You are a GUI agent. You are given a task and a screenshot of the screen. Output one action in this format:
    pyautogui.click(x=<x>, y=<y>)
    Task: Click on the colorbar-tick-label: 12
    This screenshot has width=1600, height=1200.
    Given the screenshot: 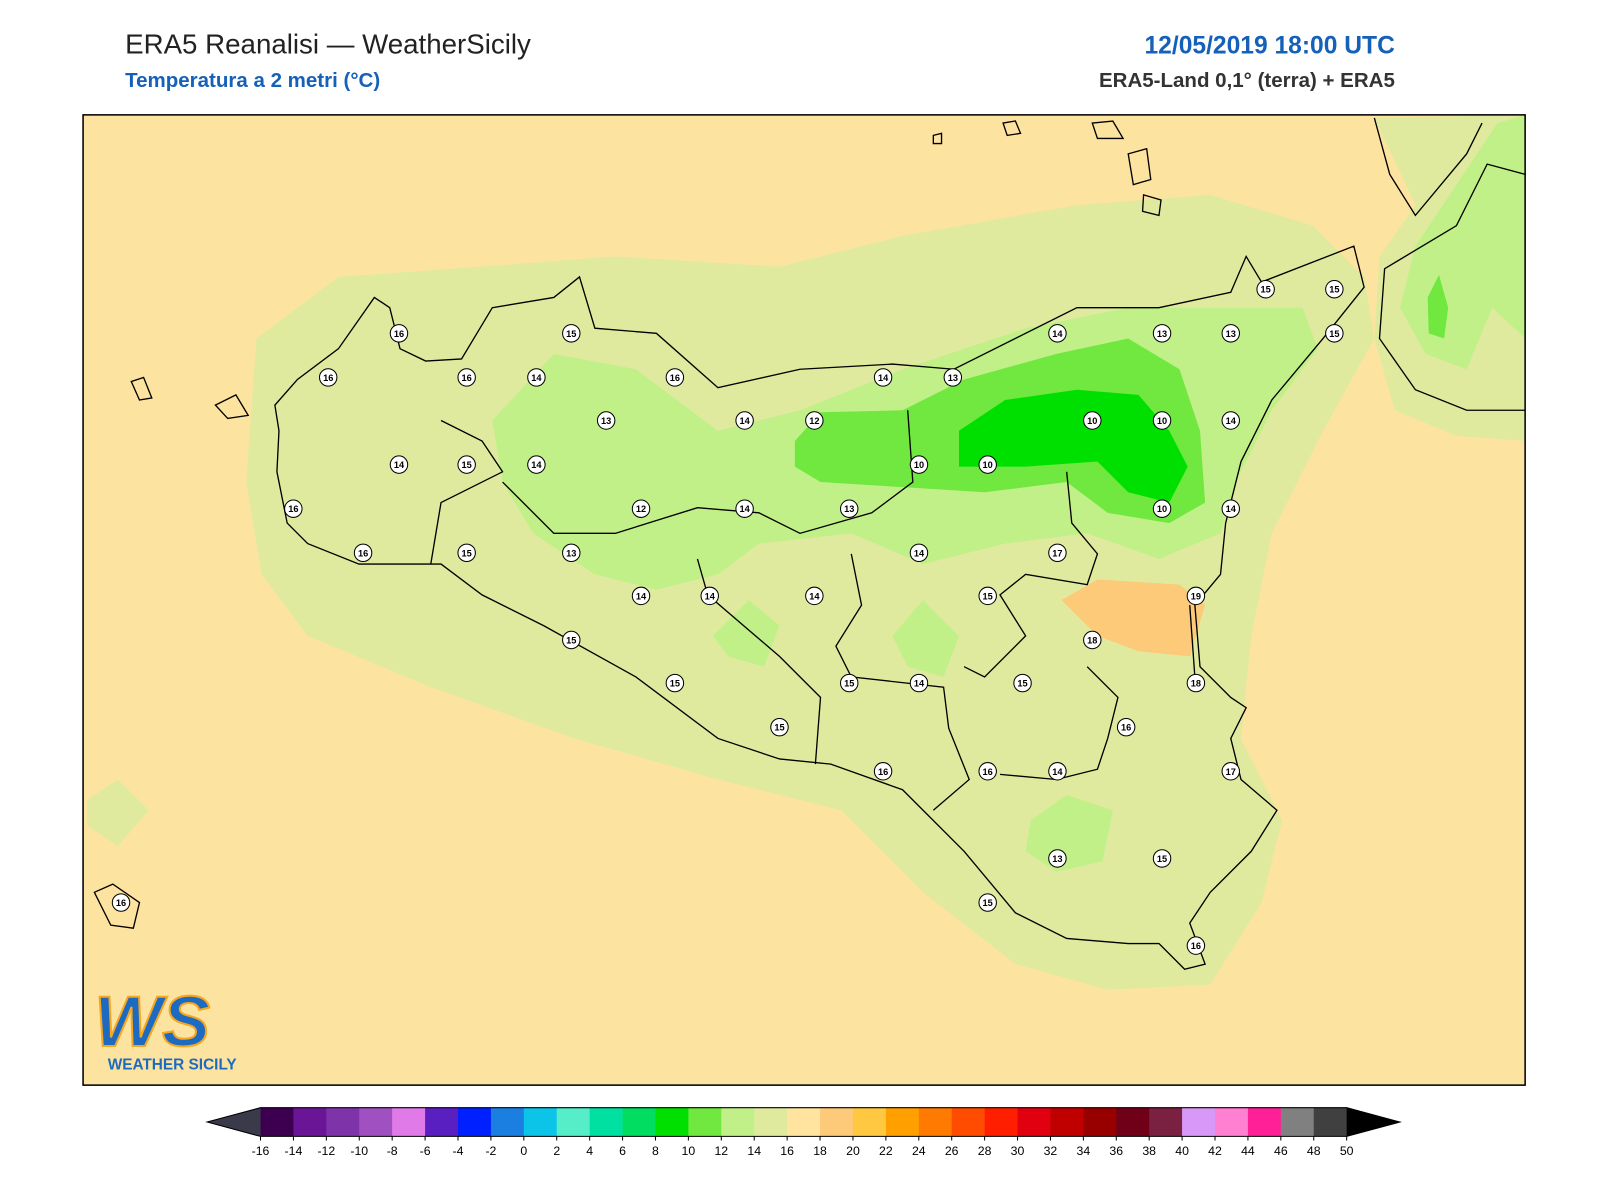 What is the action you would take?
    pyautogui.click(x=721, y=1151)
    